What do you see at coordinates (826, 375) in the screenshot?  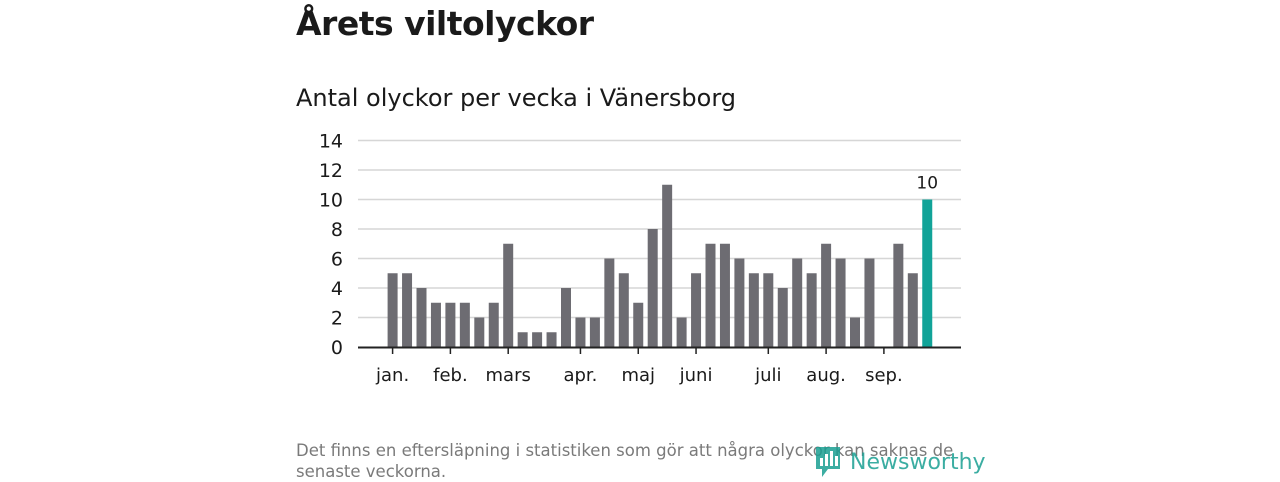 I see `x-tick-label: aug.` at bounding box center [826, 375].